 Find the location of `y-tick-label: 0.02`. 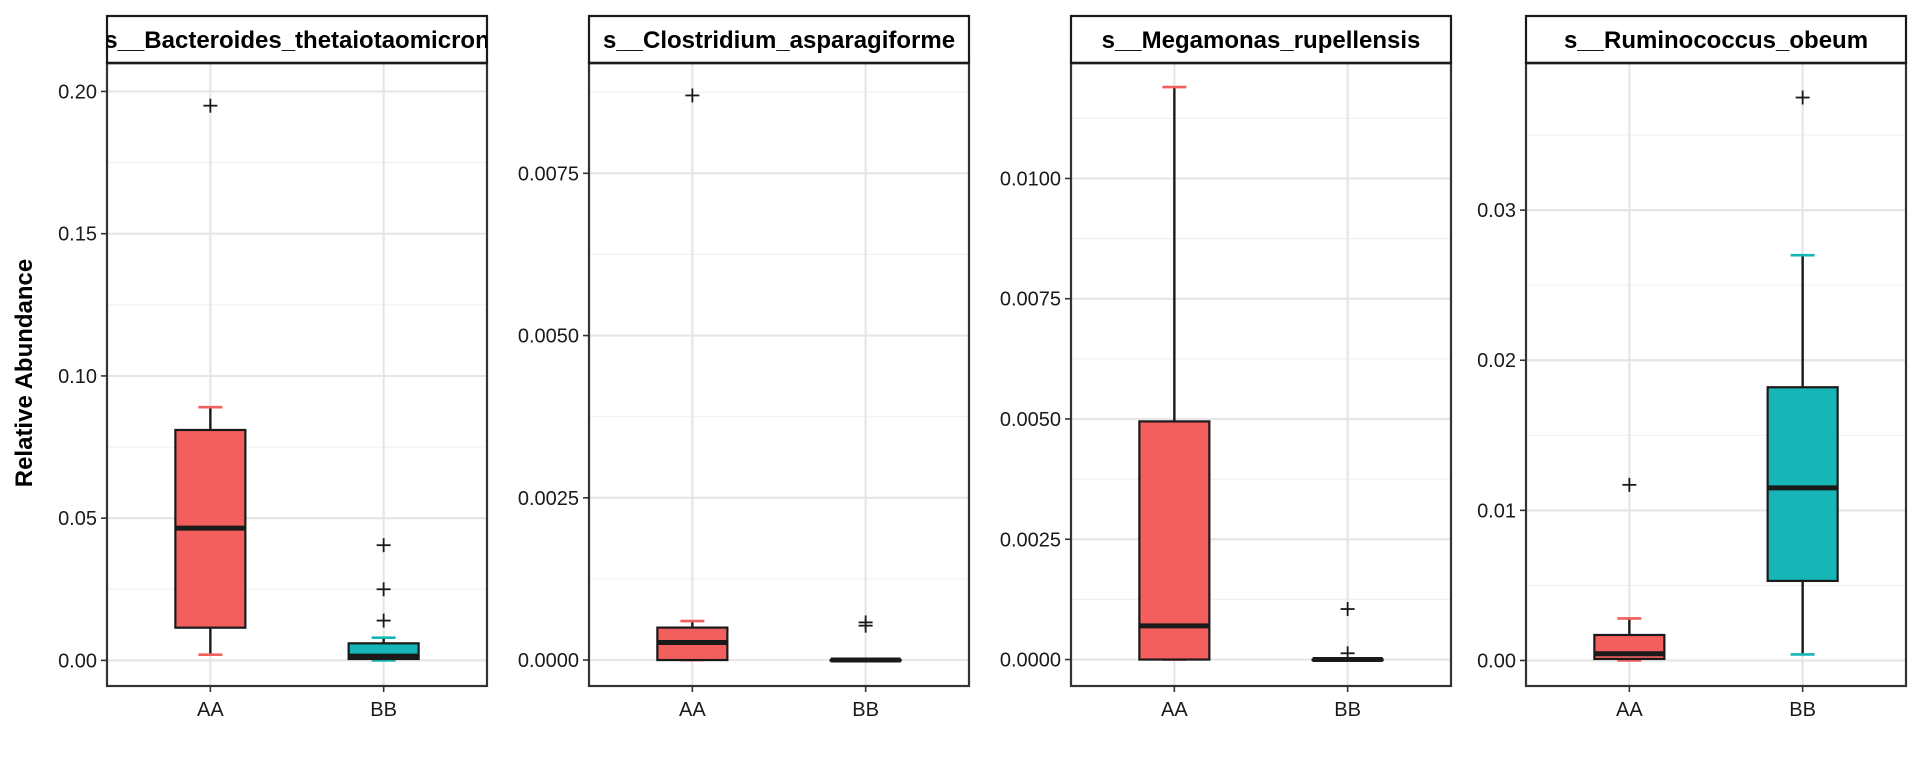

y-tick-label: 0.02 is located at coordinates (1496, 361).